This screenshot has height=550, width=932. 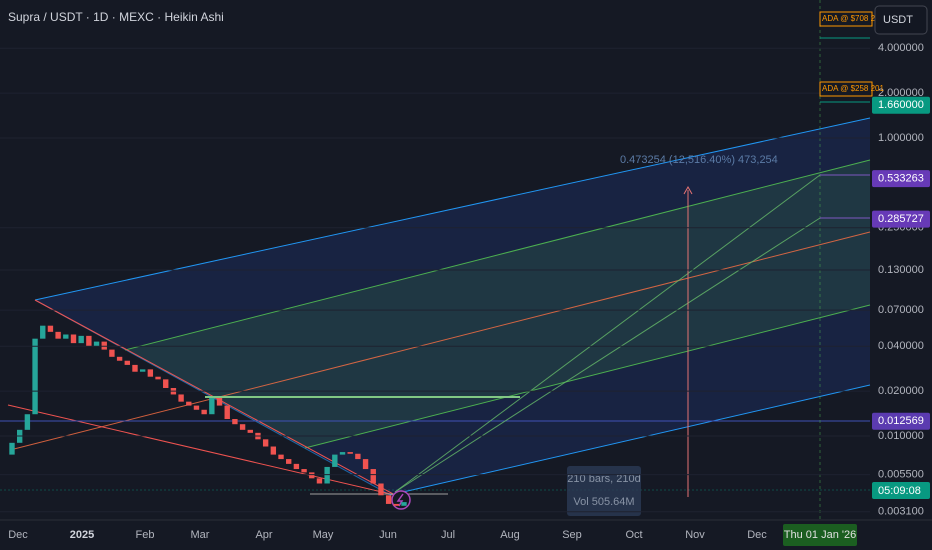 What do you see at coordinates (448, 535) in the screenshot?
I see `time-label: Jul` at bounding box center [448, 535].